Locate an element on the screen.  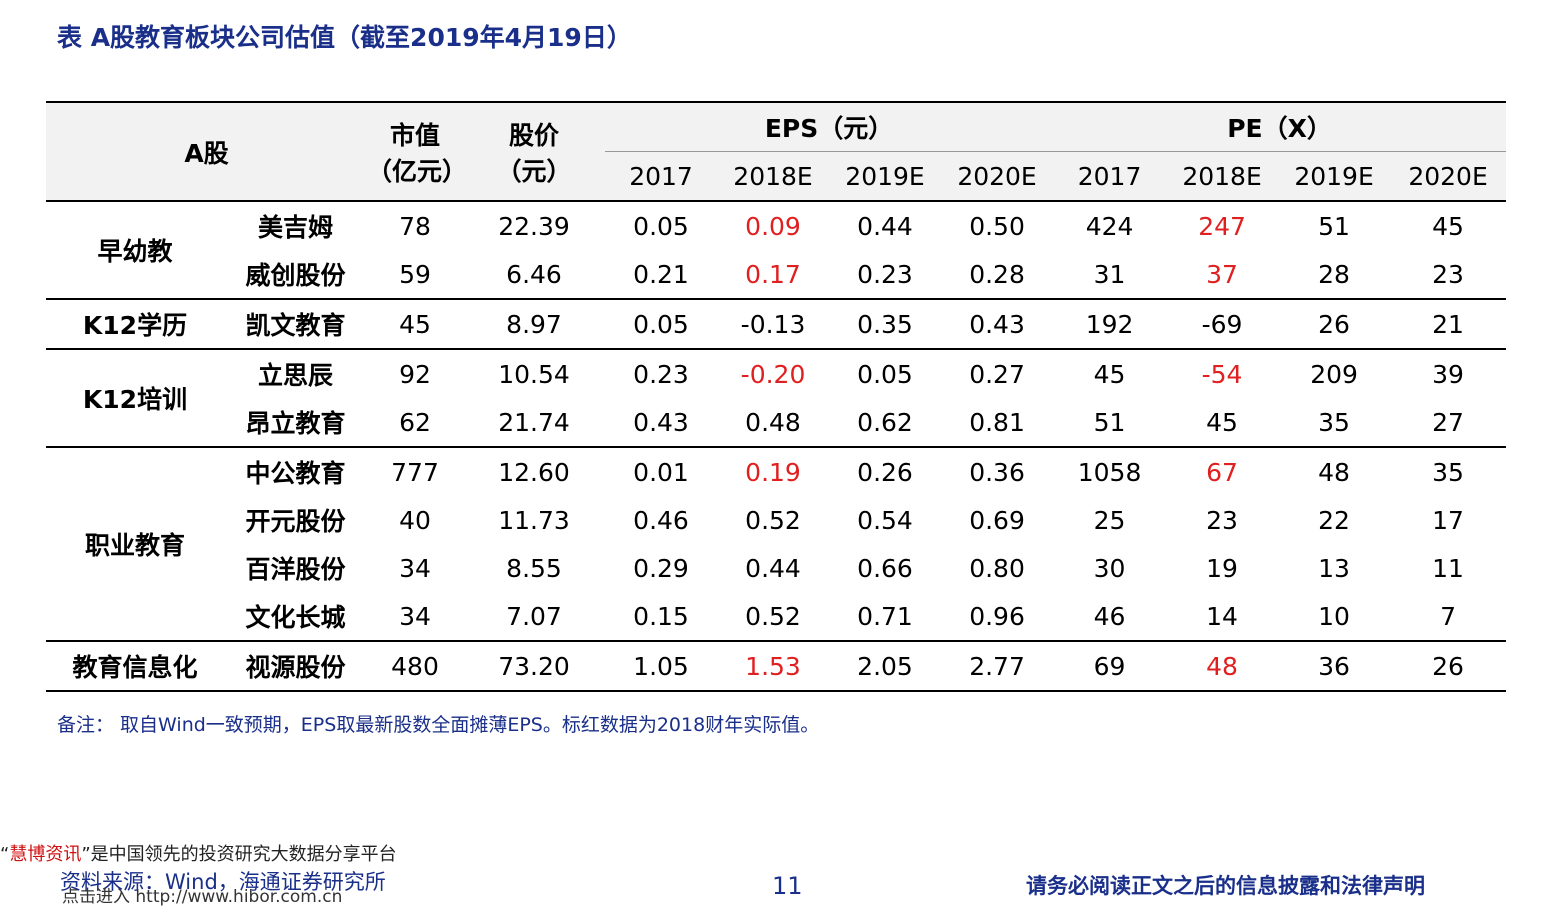
pe-cell: 46 is located at coordinates (1109, 616).